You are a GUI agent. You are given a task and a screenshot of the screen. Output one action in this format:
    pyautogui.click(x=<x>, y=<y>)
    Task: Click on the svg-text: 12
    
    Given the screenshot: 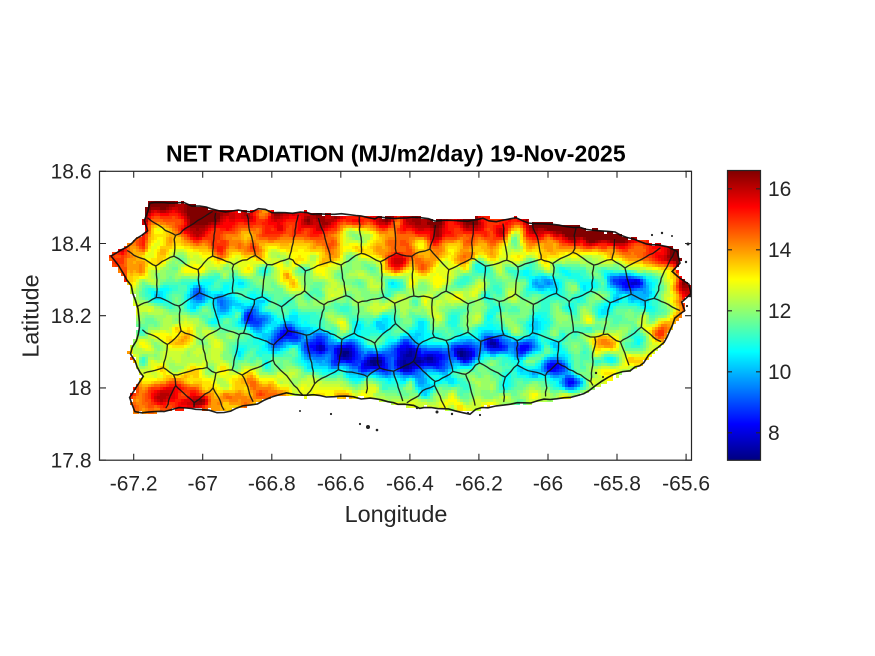 What is the action you would take?
    pyautogui.click(x=779, y=311)
    